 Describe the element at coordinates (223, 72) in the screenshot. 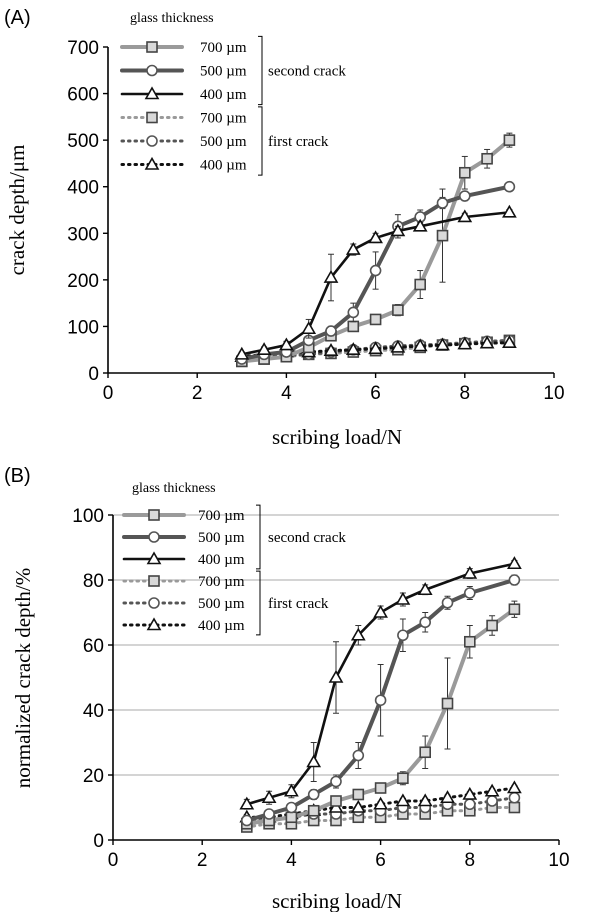

I see `panel-a-legend-label: 500 µm` at that location.